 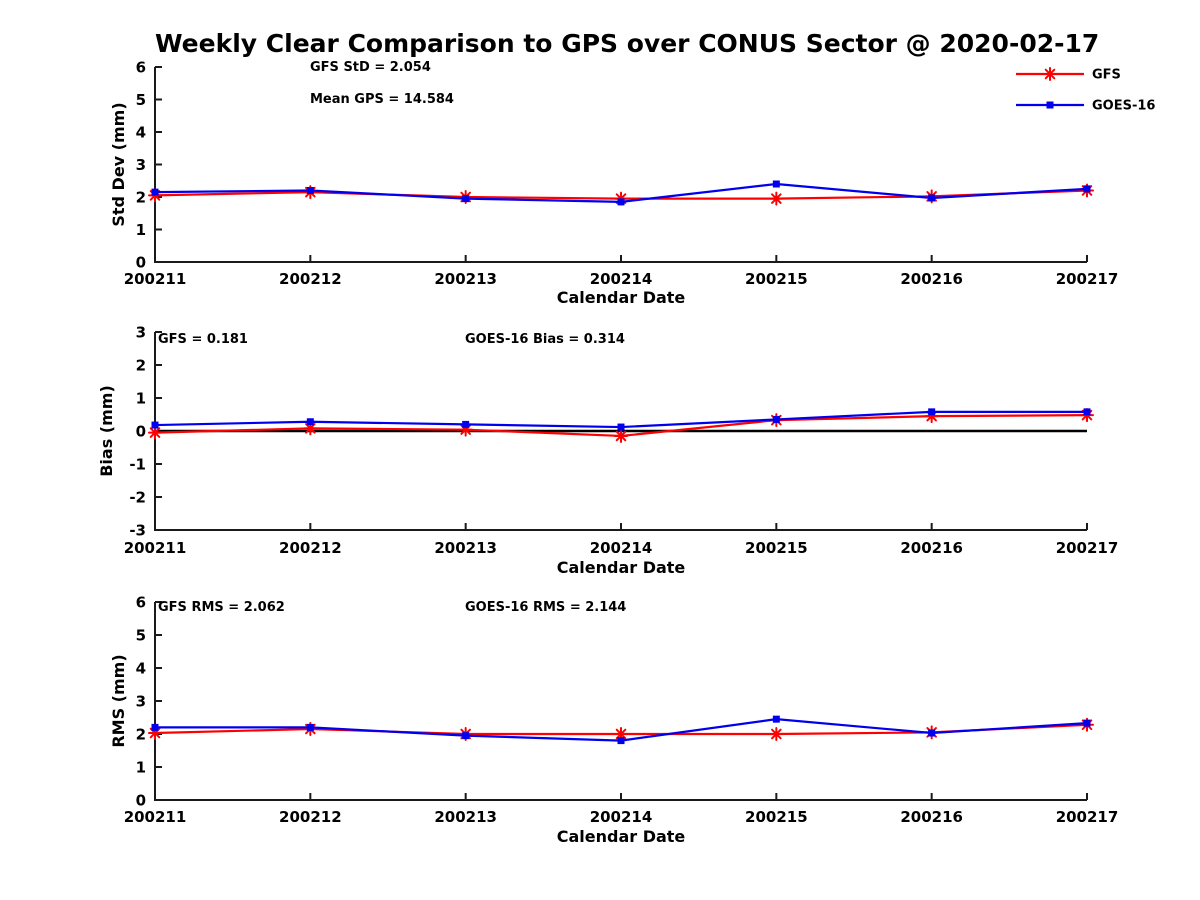 I want to click on annotation-text: GOES-16 Bias = 0.314, so click(x=545, y=339).